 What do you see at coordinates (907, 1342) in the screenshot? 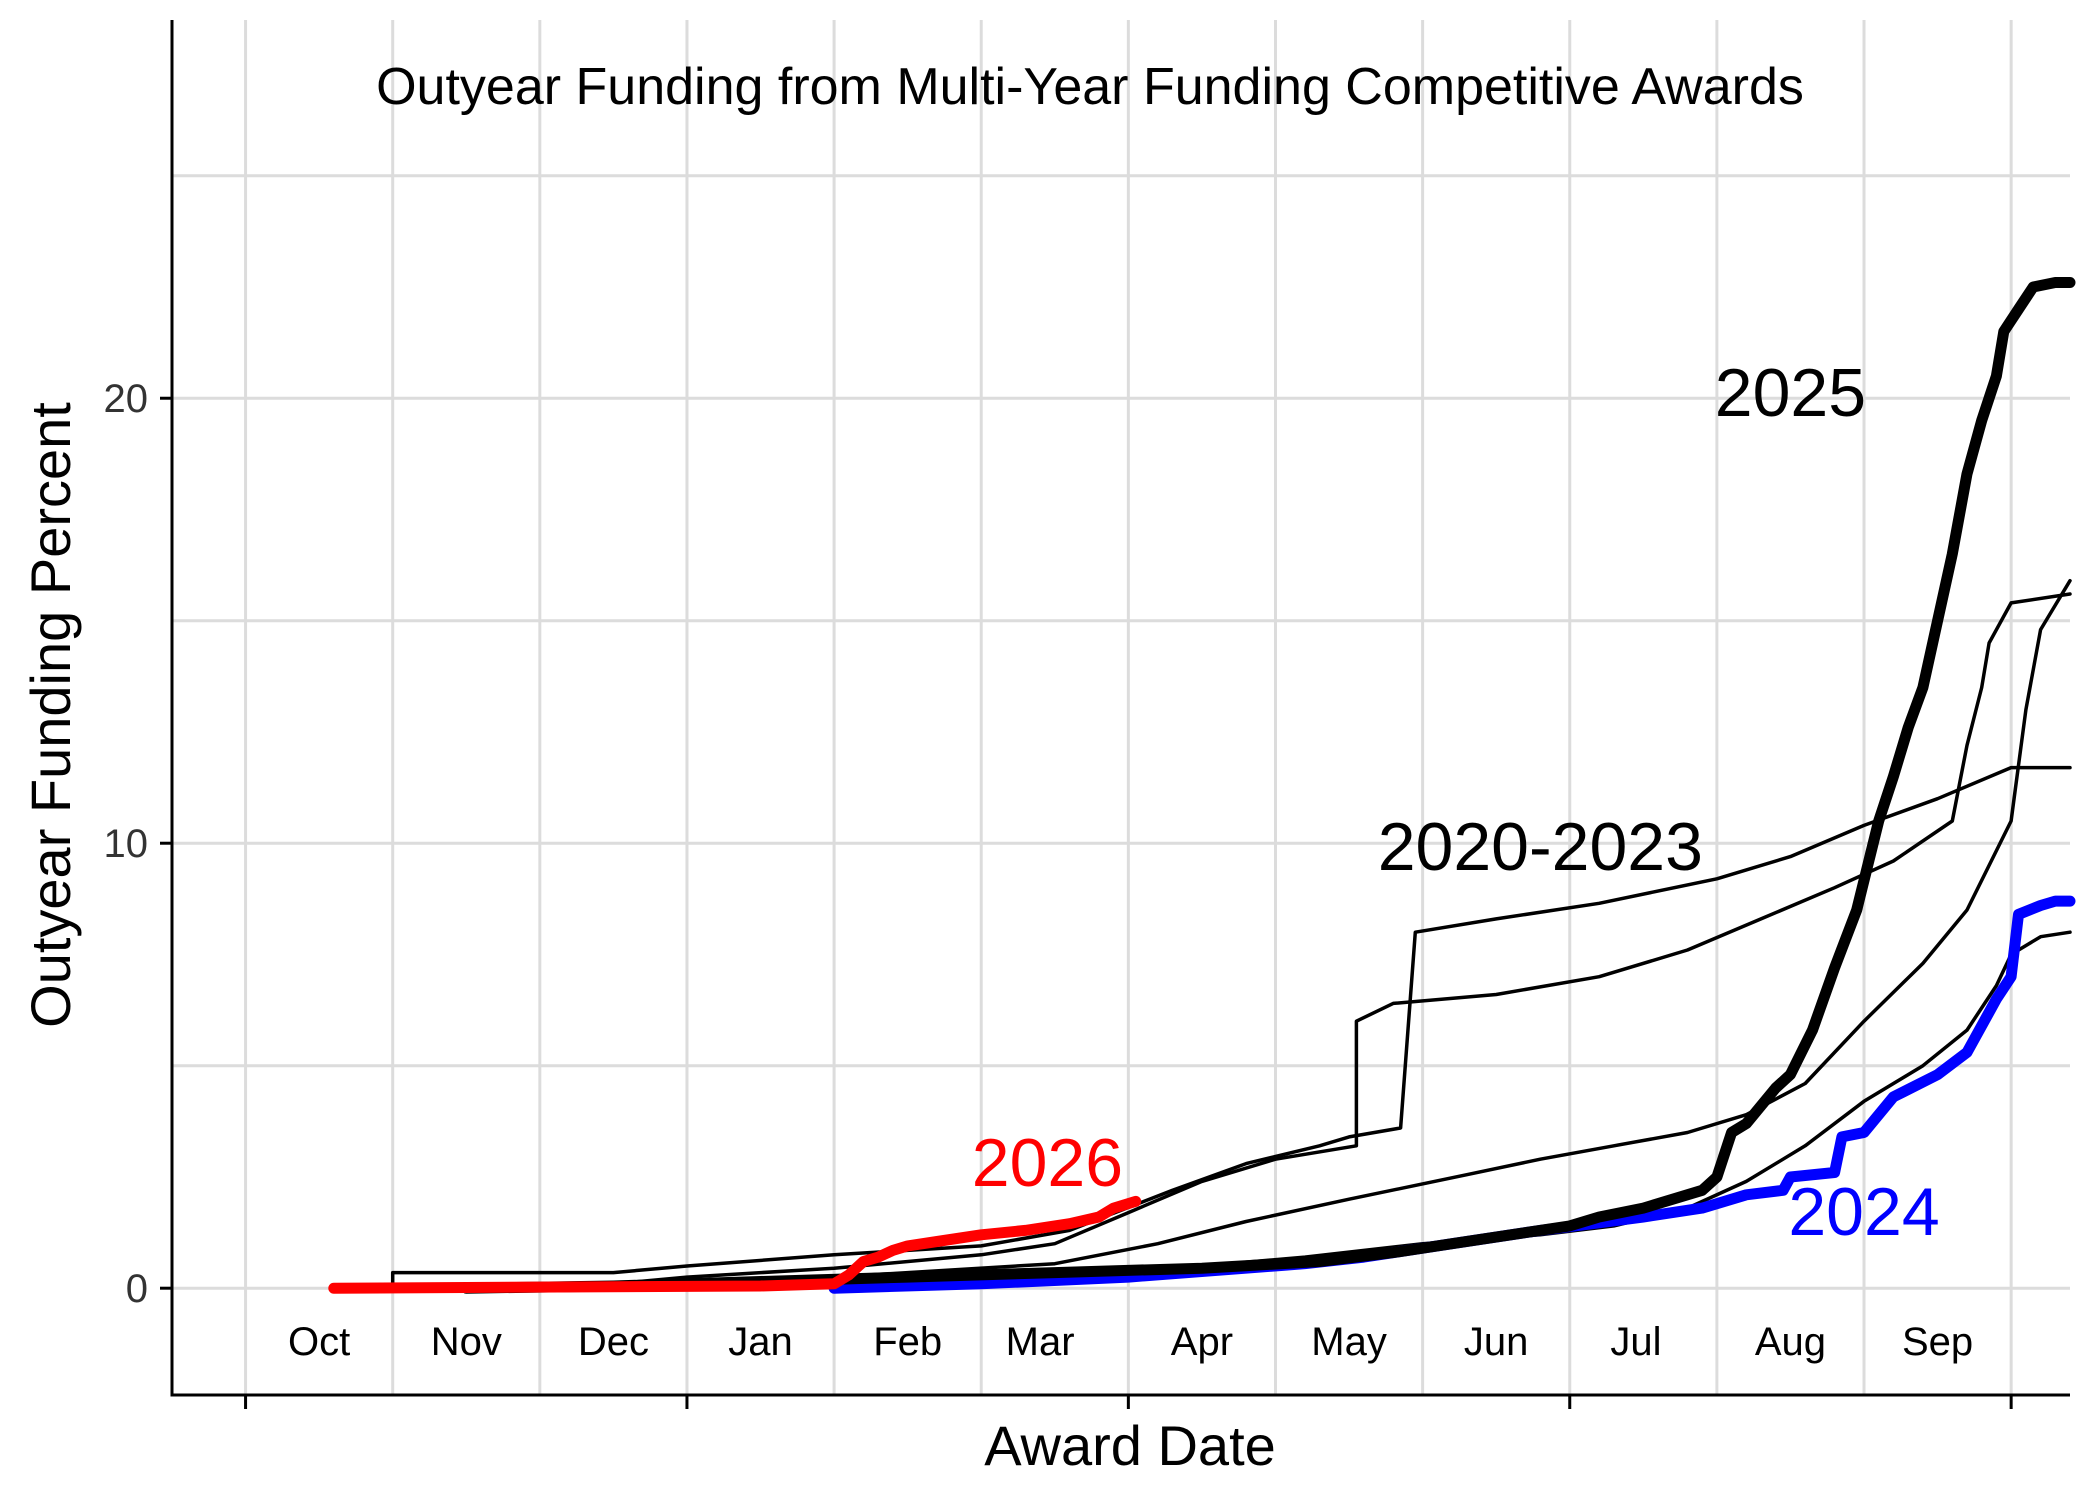
I see `x-tick-label: Feb` at bounding box center [907, 1342].